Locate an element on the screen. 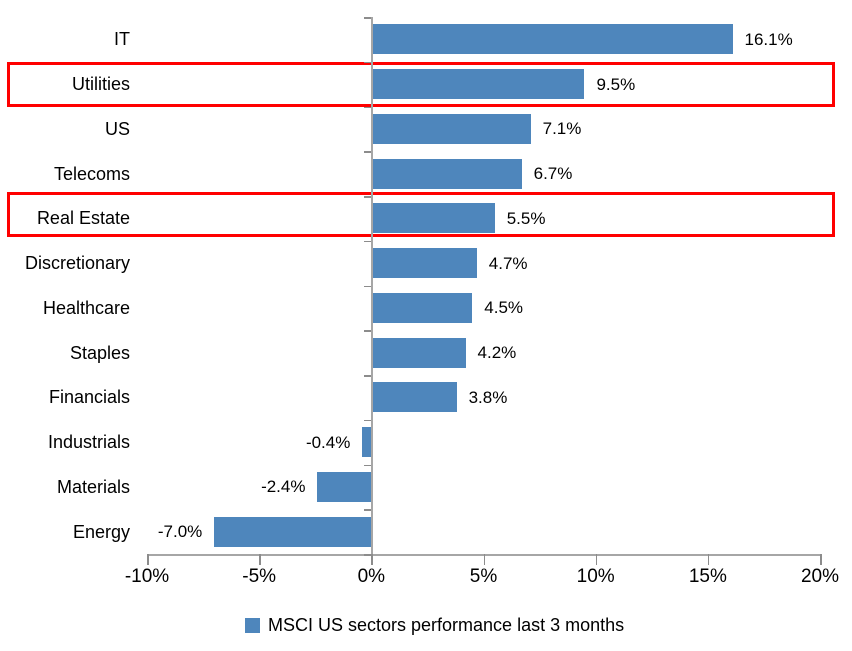 Image resolution: width=852 pixels, height=651 pixels. value-label: -2.4% is located at coordinates (283, 487).